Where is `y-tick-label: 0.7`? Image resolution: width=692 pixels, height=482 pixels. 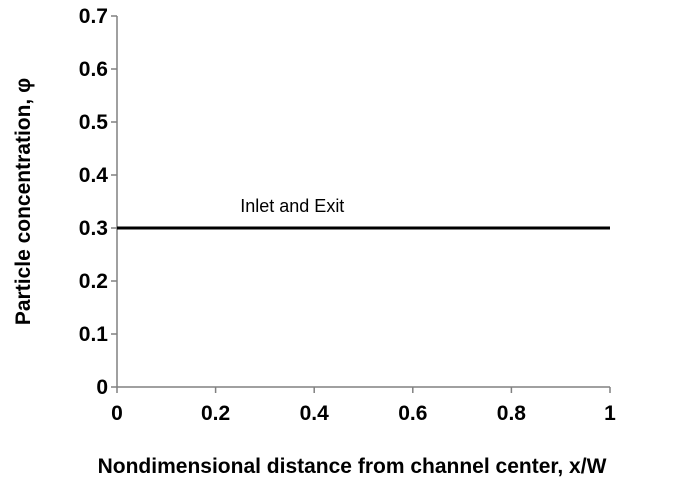 y-tick-label: 0.7 is located at coordinates (93, 16).